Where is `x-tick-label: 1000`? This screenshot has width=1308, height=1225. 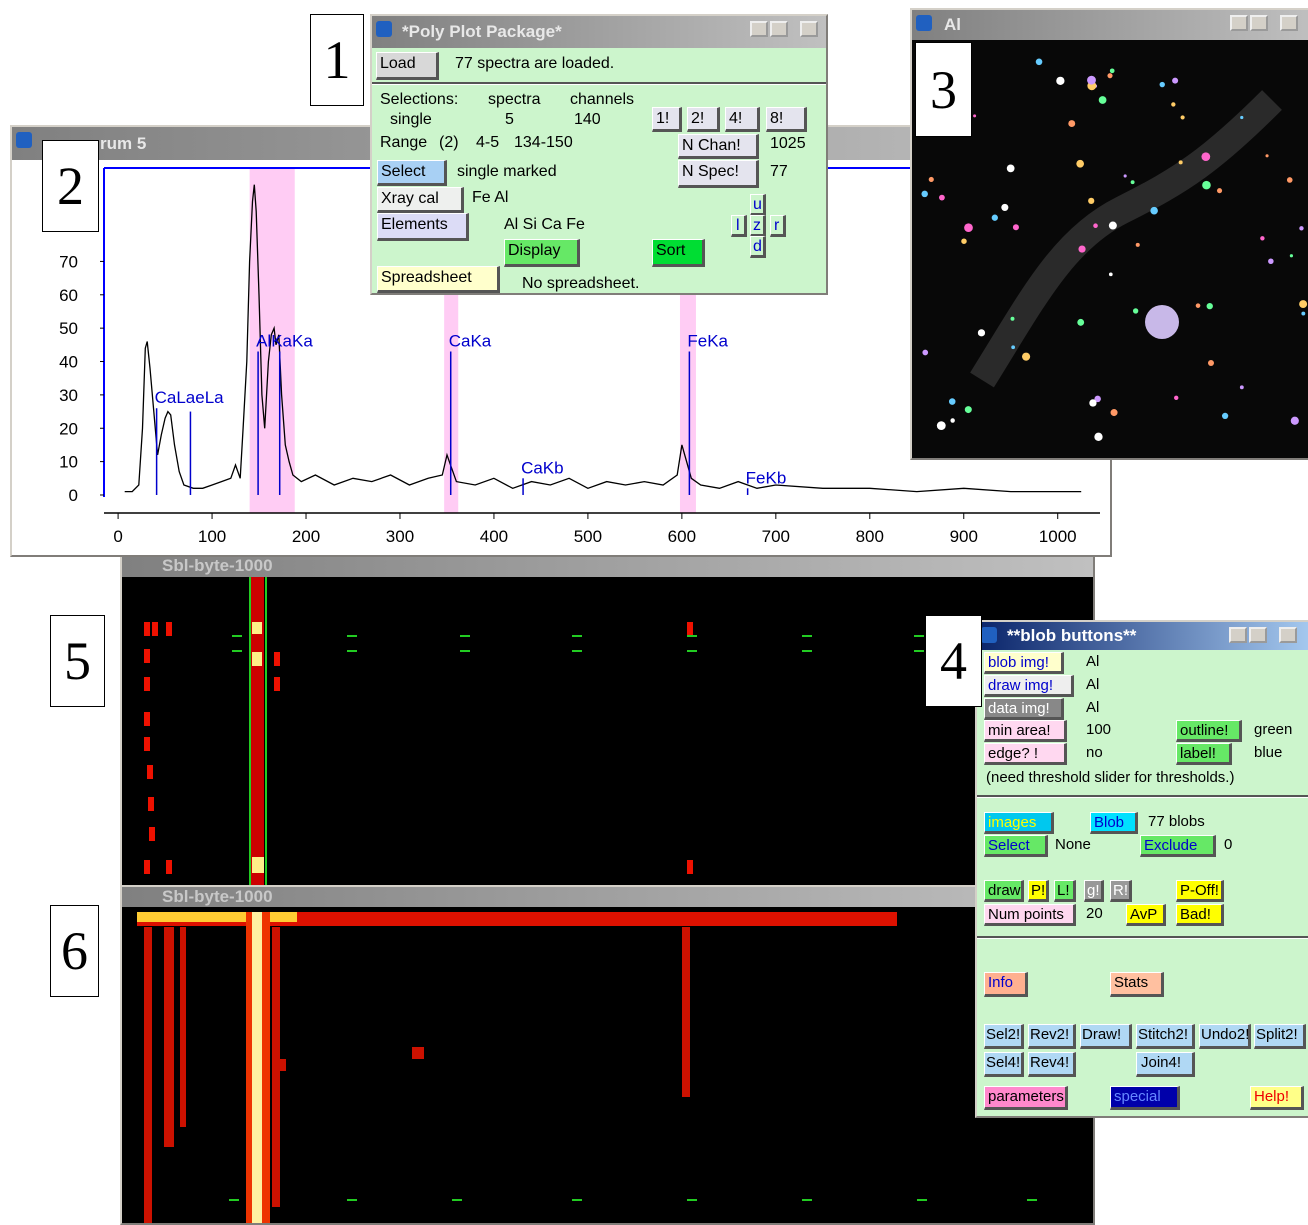
x-tick-label: 1000 is located at coordinates (1058, 536).